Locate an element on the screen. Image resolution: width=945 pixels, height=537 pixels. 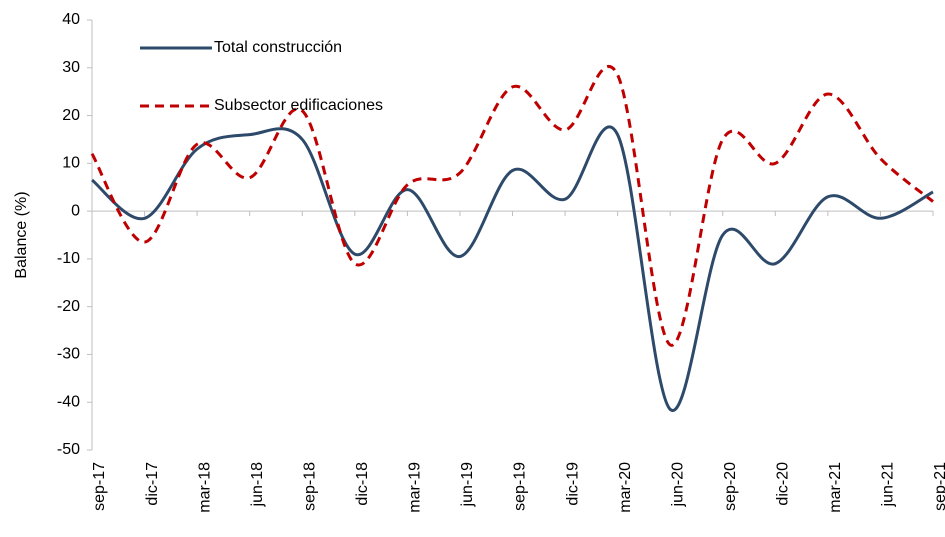
x-tick-label: sep-21 is located at coordinates (938, 486).